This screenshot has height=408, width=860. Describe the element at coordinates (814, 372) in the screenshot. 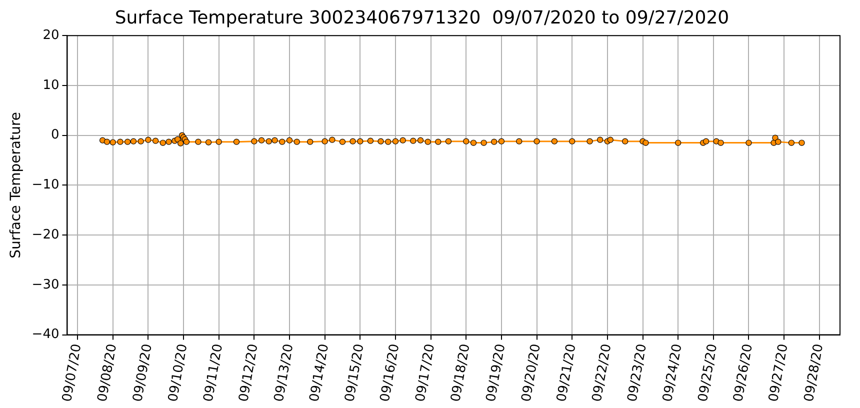

I see `x-tick-label: 09/28/20` at that location.